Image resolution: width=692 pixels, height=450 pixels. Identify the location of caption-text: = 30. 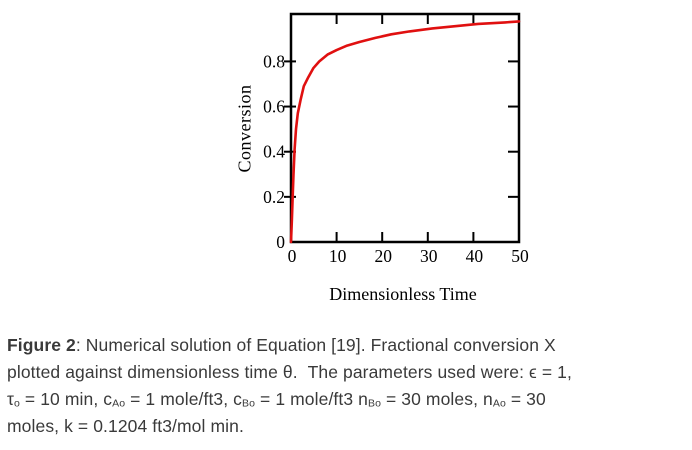
(525, 399).